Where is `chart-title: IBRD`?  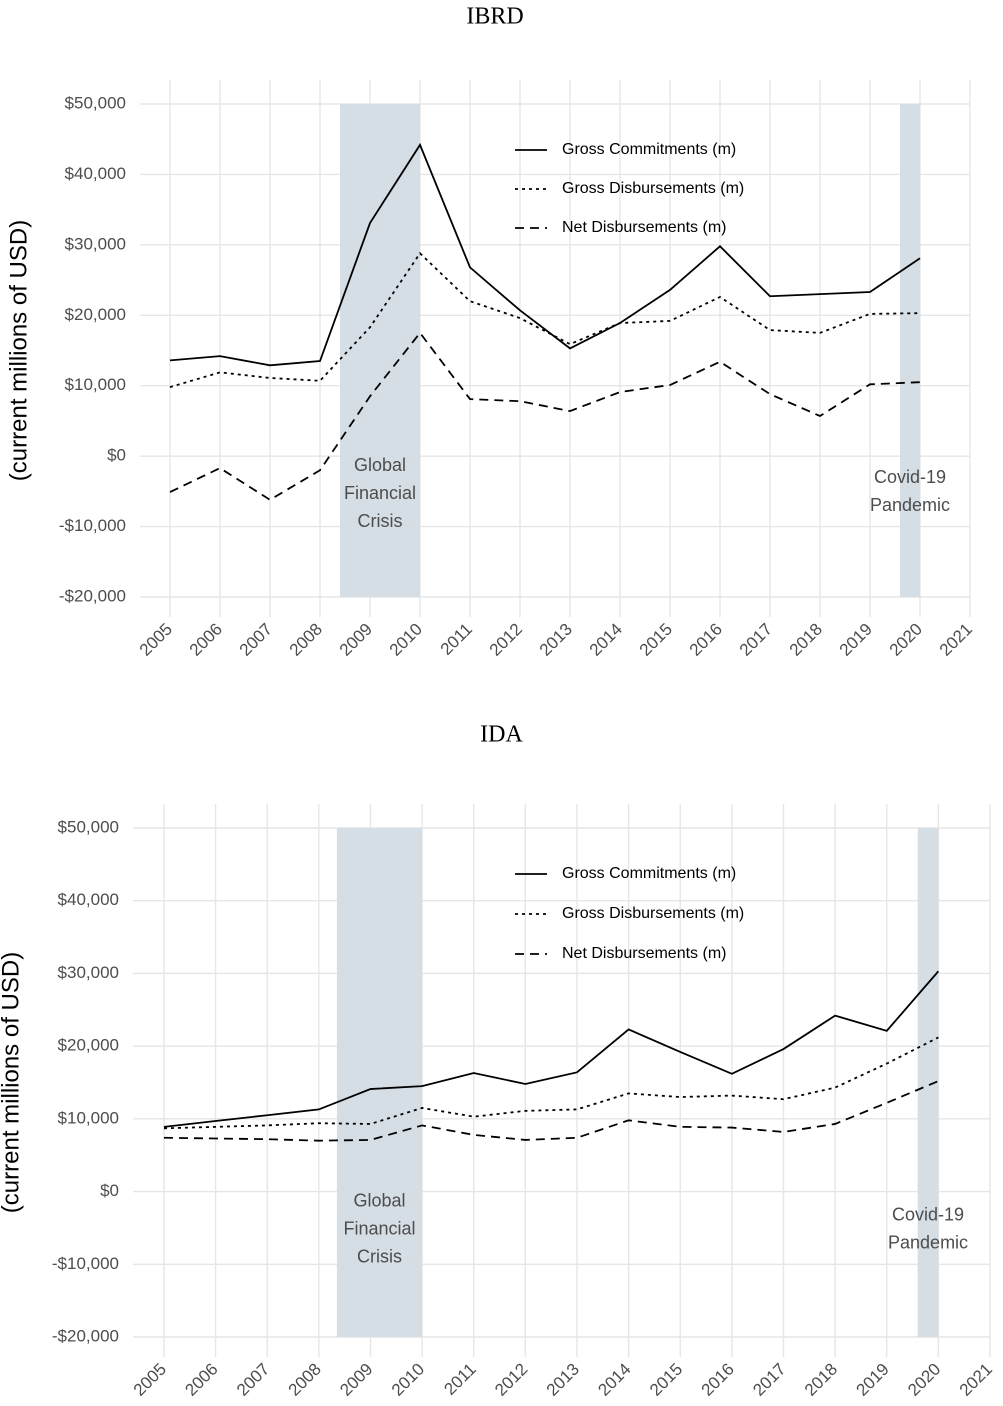 chart-title: IBRD is located at coordinates (494, 17).